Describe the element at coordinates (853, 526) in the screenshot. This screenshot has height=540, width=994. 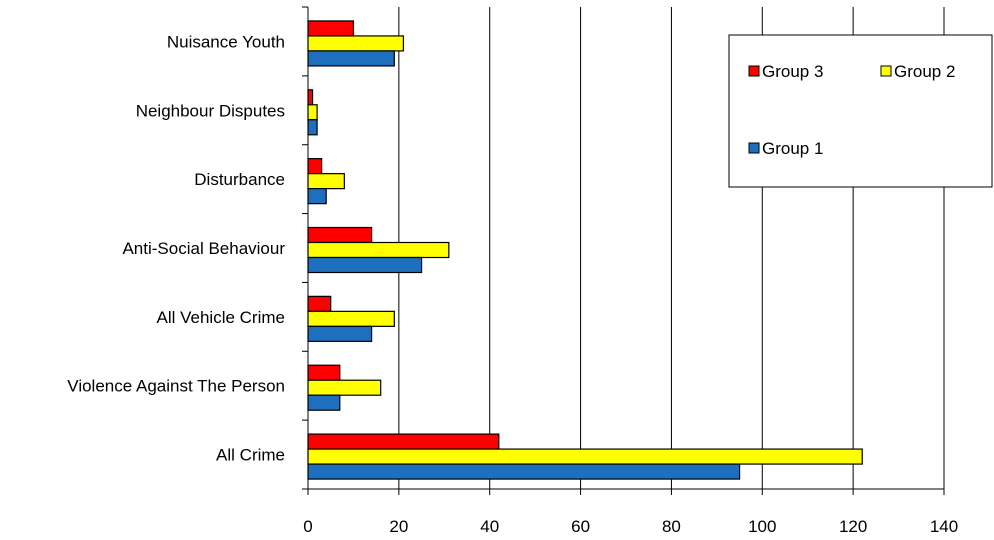
I see `x-tick-label: 120` at that location.